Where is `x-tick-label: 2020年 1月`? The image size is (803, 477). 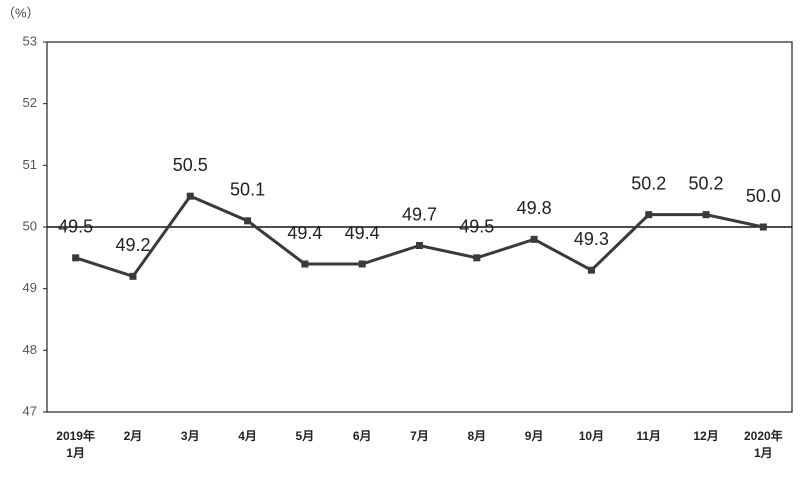
x-tick-label: 2020年 1月 is located at coordinates (763, 444).